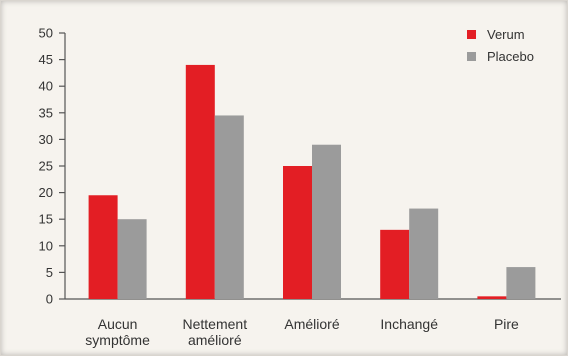 This screenshot has height=362, width=568. Describe the element at coordinates (46, 166) in the screenshot. I see `y-tick-label: 25` at that location.